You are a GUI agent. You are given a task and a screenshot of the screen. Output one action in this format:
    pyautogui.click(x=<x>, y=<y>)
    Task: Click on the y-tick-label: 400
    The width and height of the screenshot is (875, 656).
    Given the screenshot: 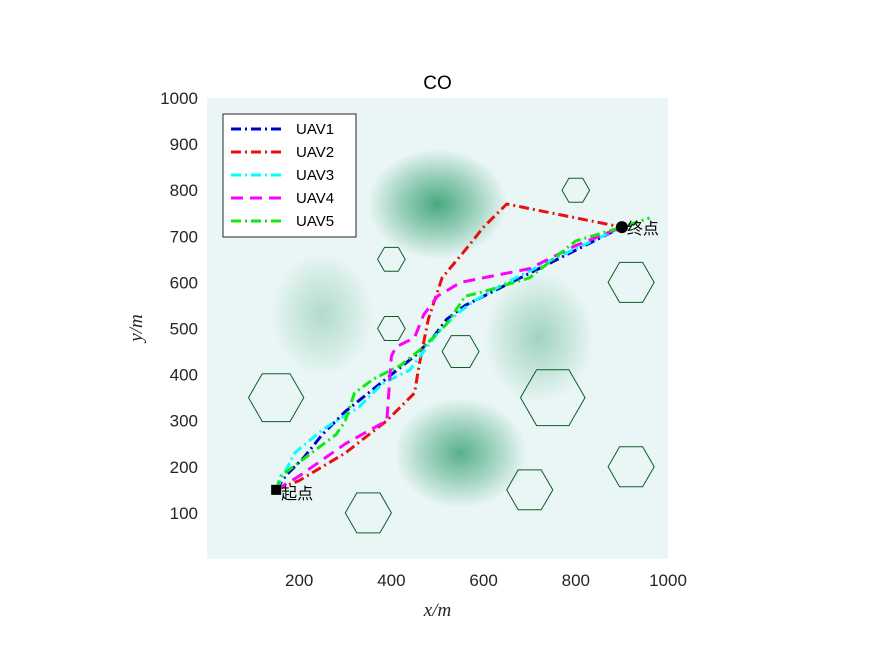 What is the action you would take?
    pyautogui.click(x=184, y=375)
    